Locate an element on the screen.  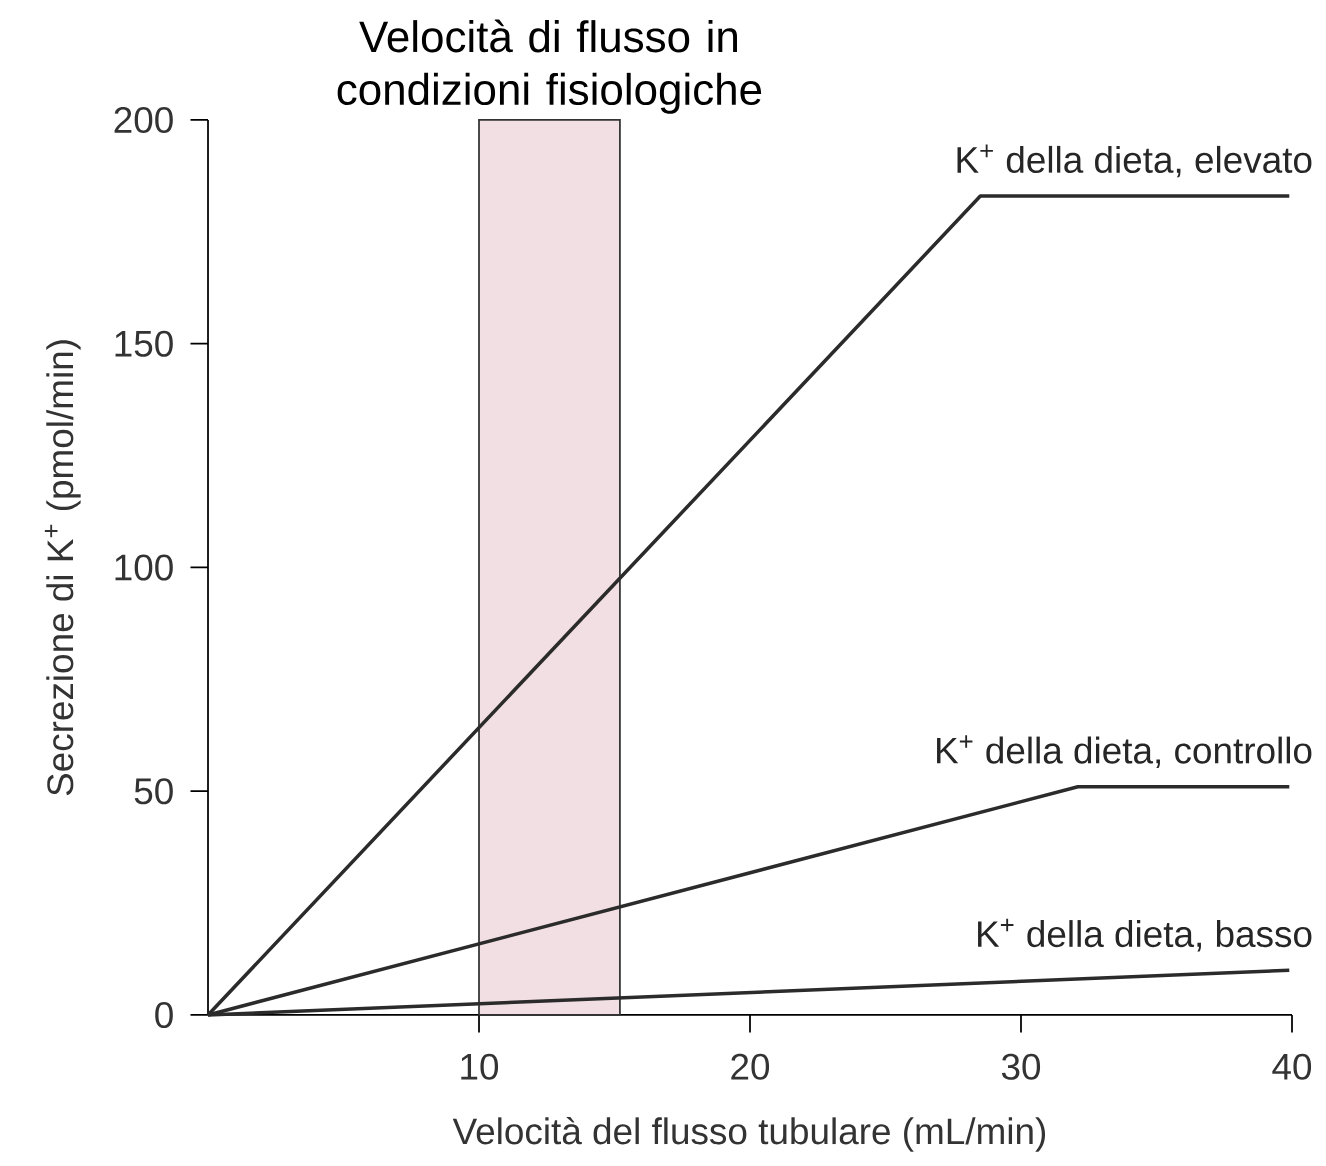
x-tick-label: 10 is located at coordinates (480, 1066).